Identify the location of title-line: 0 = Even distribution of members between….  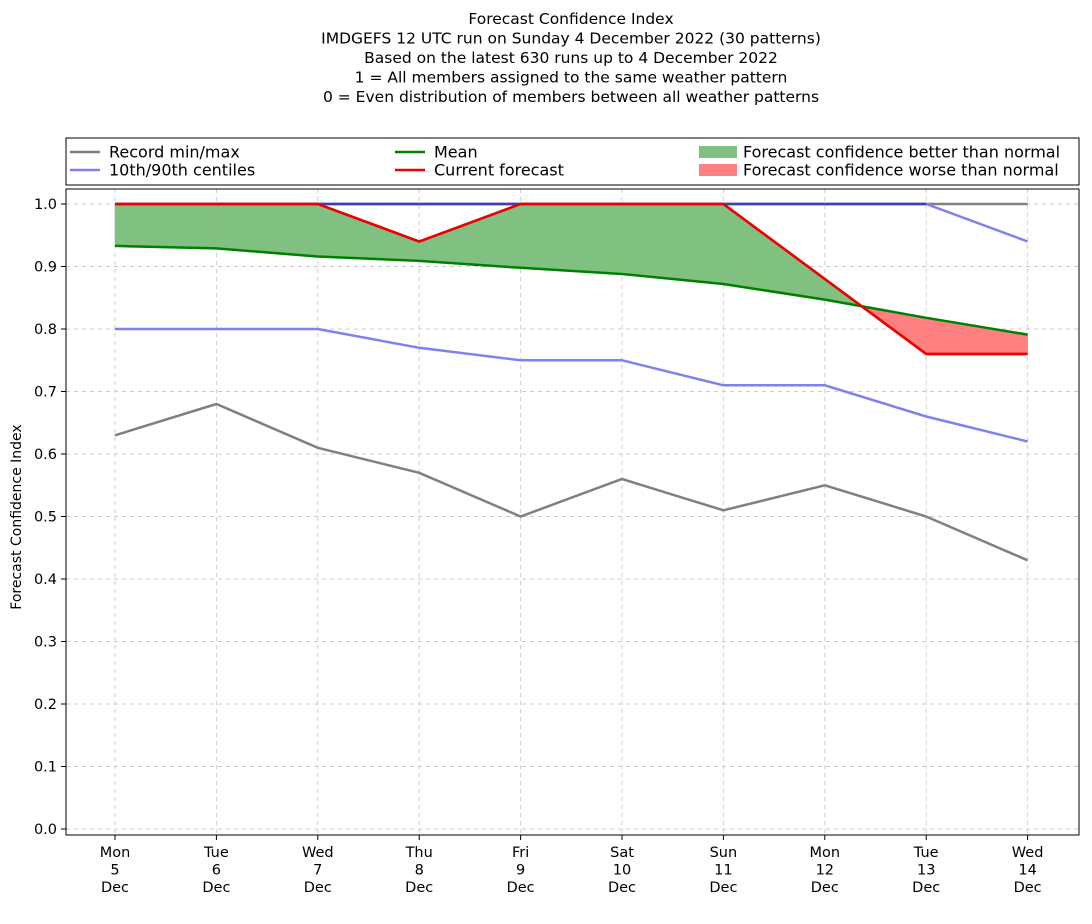
(571, 97).